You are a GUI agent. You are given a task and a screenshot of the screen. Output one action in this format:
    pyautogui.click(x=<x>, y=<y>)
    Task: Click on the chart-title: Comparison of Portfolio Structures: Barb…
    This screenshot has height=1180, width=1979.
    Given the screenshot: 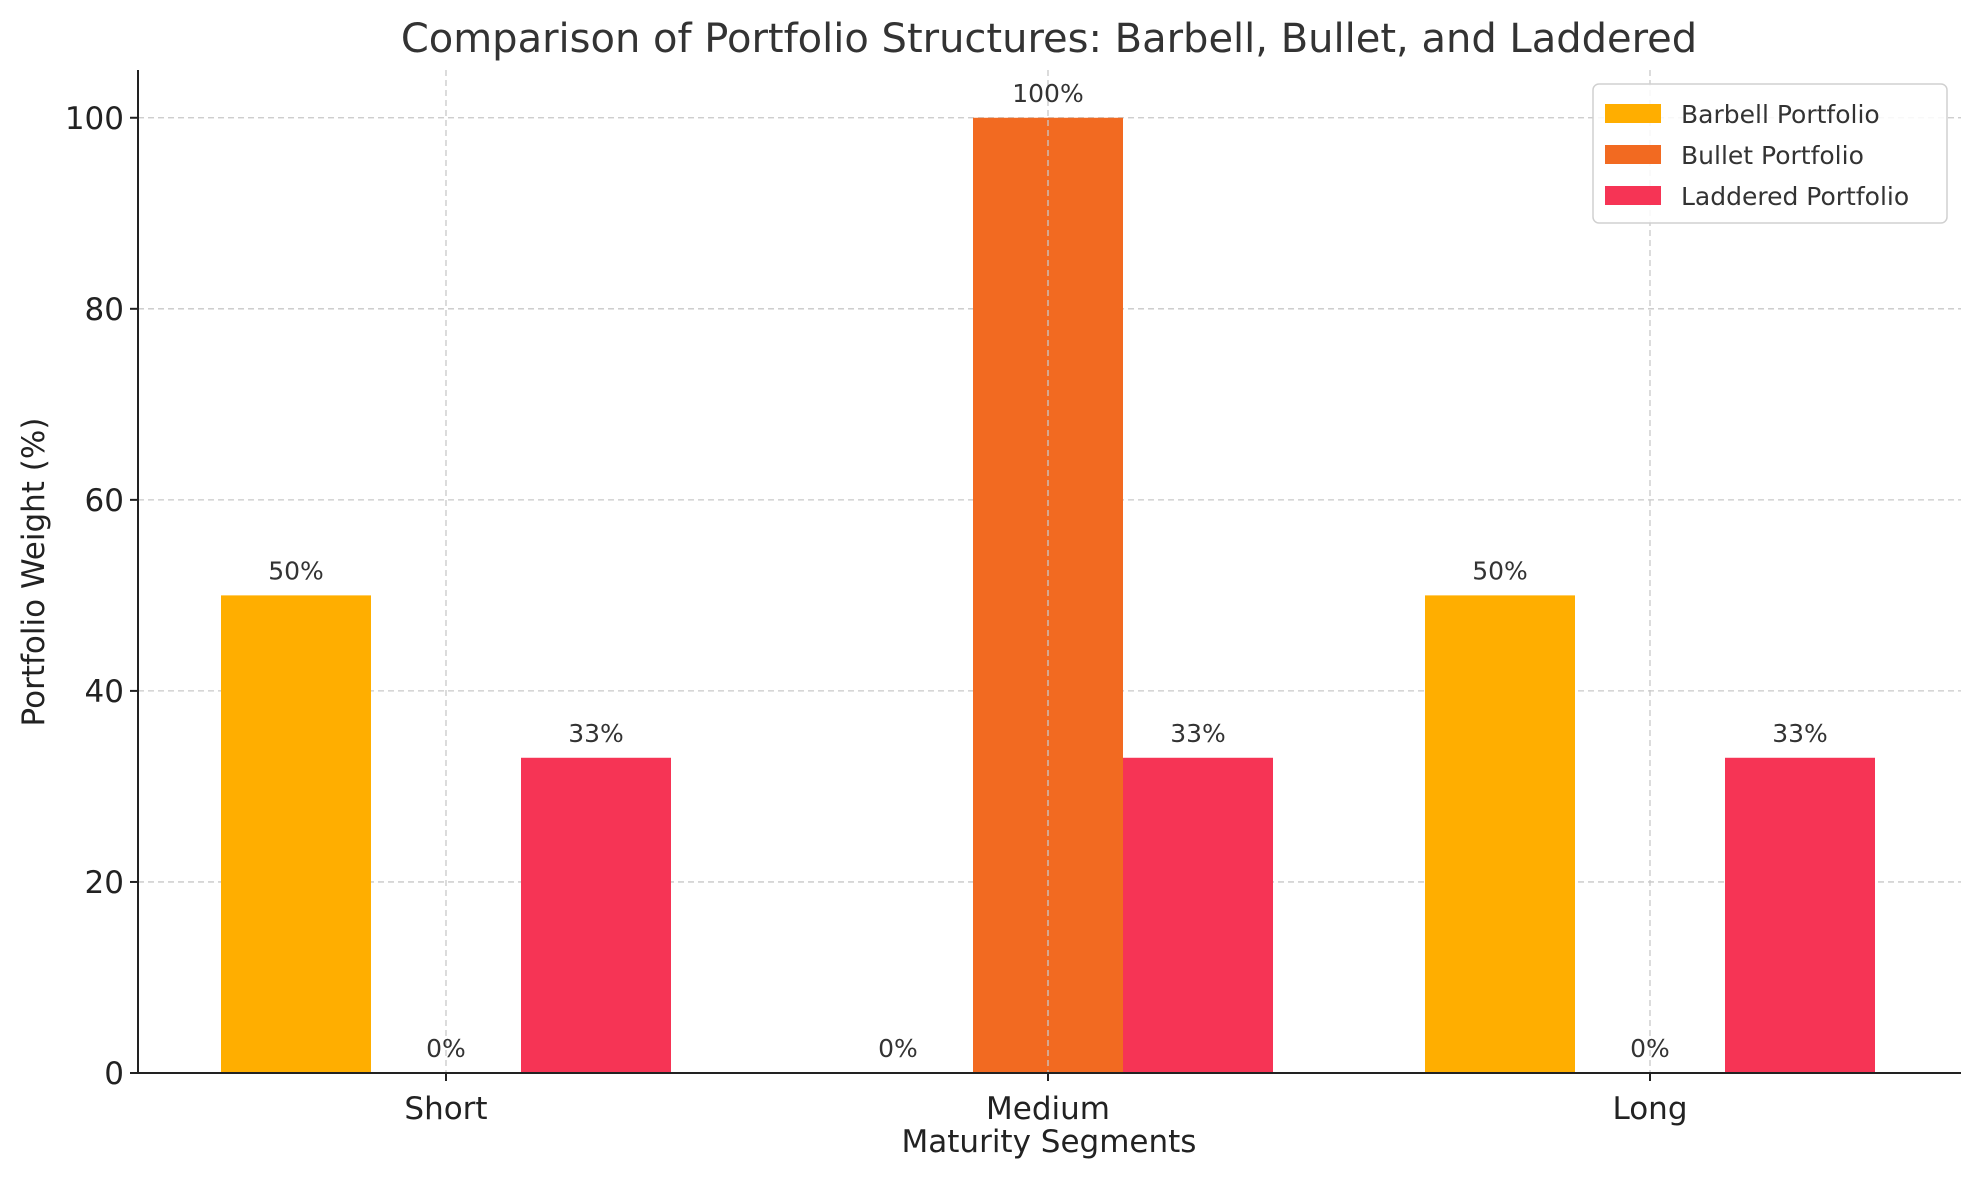 What is the action you would take?
    pyautogui.click(x=1049, y=39)
    